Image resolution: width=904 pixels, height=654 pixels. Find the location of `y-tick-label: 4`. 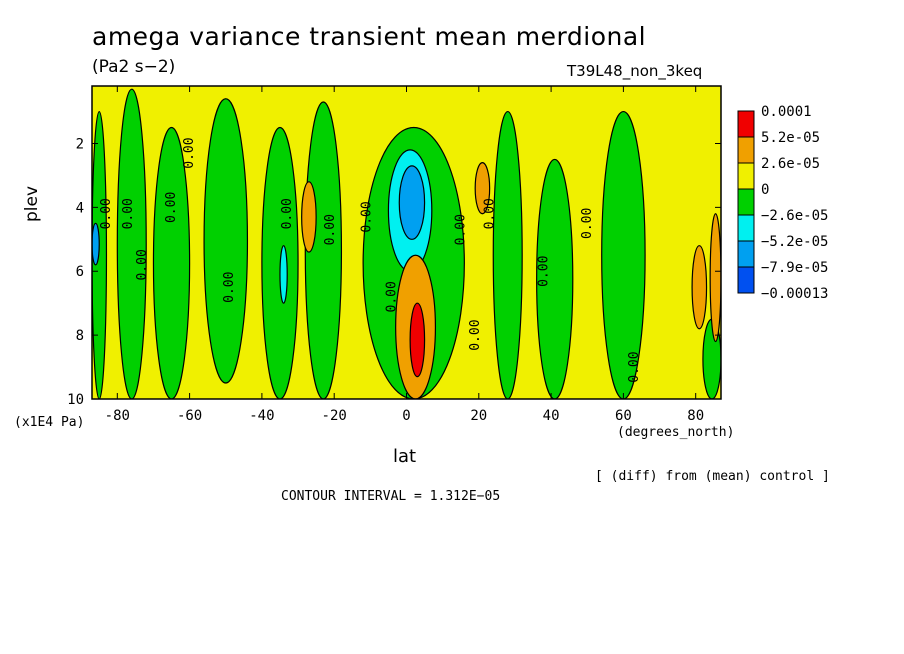

y-tick-label: 4 is located at coordinates (80, 208).